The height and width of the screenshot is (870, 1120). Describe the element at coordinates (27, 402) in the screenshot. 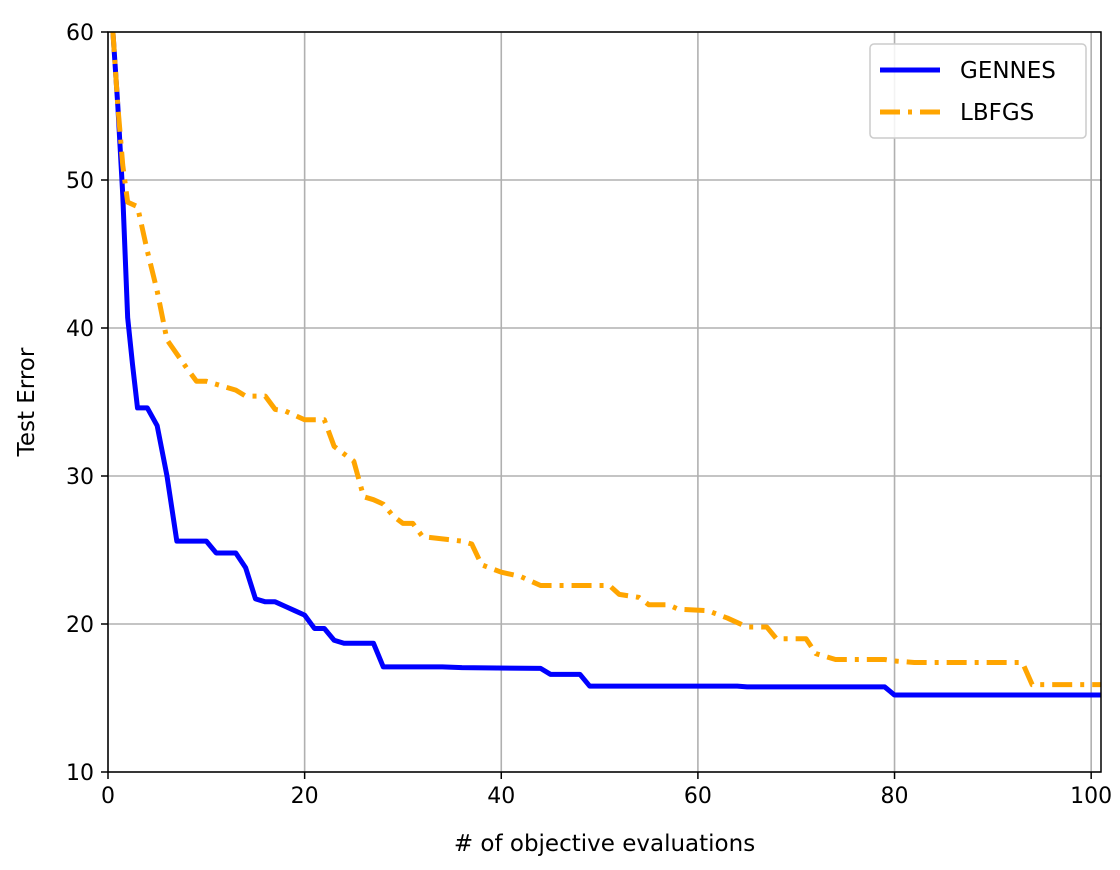

I see `y-axis-label: Test Error` at that location.